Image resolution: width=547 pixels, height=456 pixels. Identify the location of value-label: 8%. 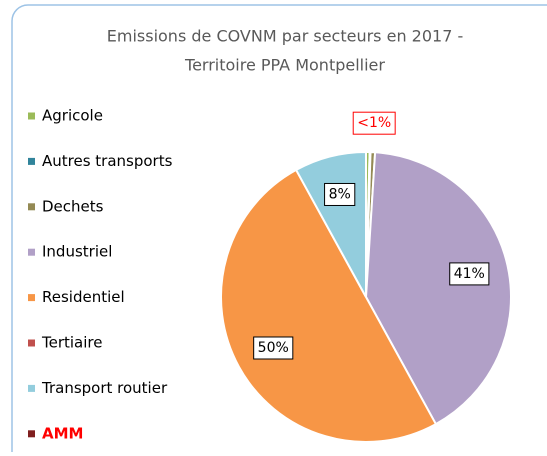
(340, 194).